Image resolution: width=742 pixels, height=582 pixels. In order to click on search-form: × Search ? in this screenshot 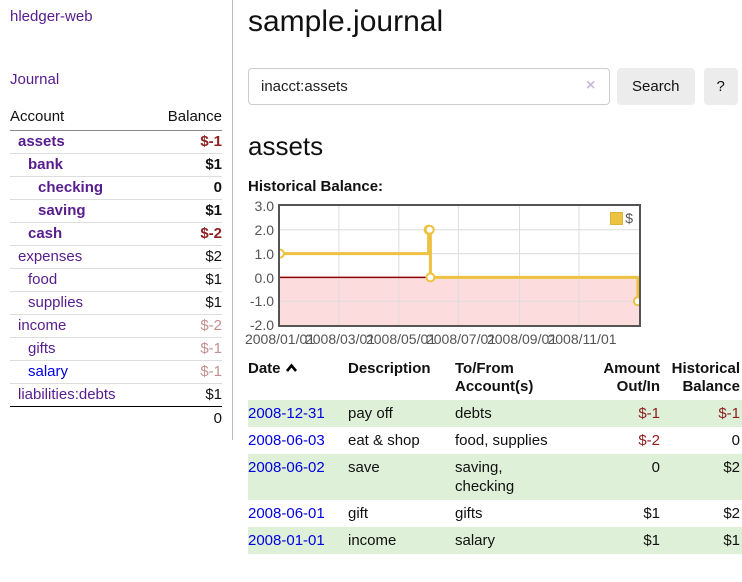, I will do `click(494, 86)`.